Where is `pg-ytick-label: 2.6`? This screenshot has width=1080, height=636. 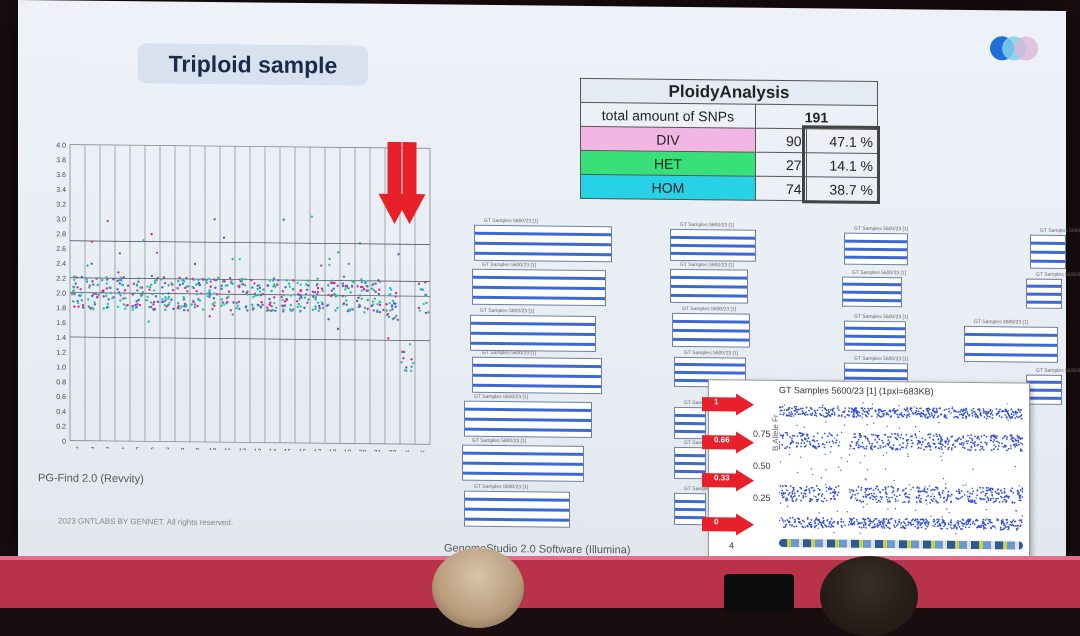 pg-ytick-label: 2.6 is located at coordinates (61, 249).